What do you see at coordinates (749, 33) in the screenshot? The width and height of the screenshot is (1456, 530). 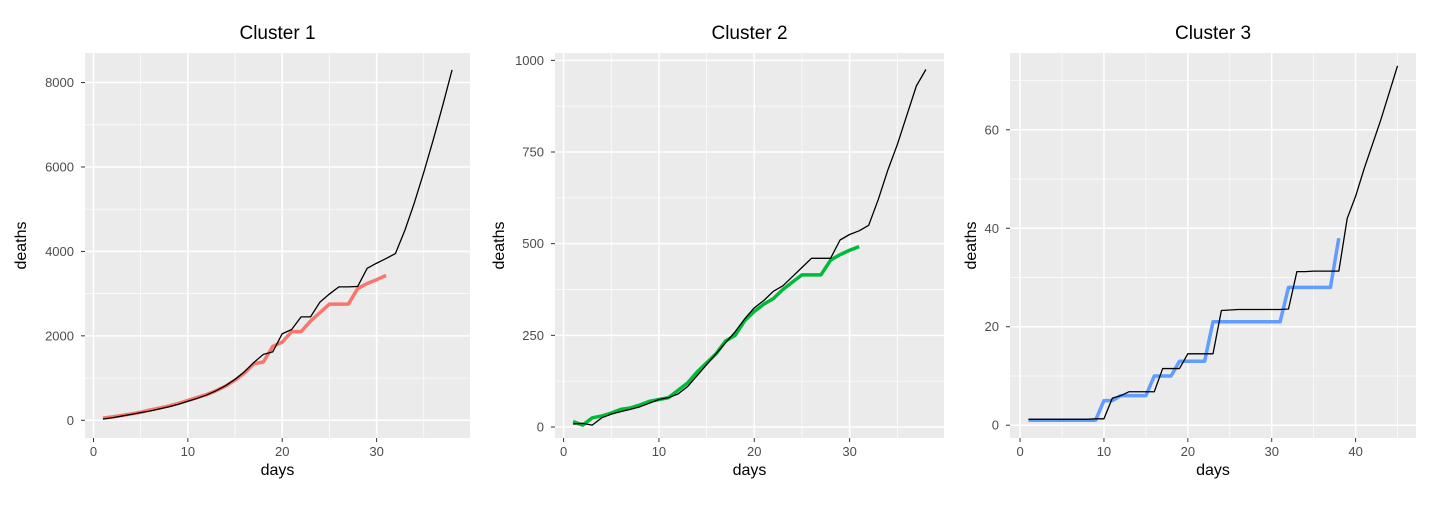 I see `chart-title: Cluster 2` at bounding box center [749, 33].